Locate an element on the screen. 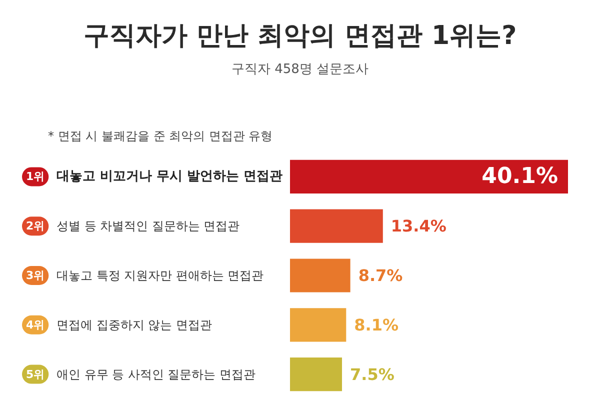  data-label: 7.5% is located at coordinates (372, 374).